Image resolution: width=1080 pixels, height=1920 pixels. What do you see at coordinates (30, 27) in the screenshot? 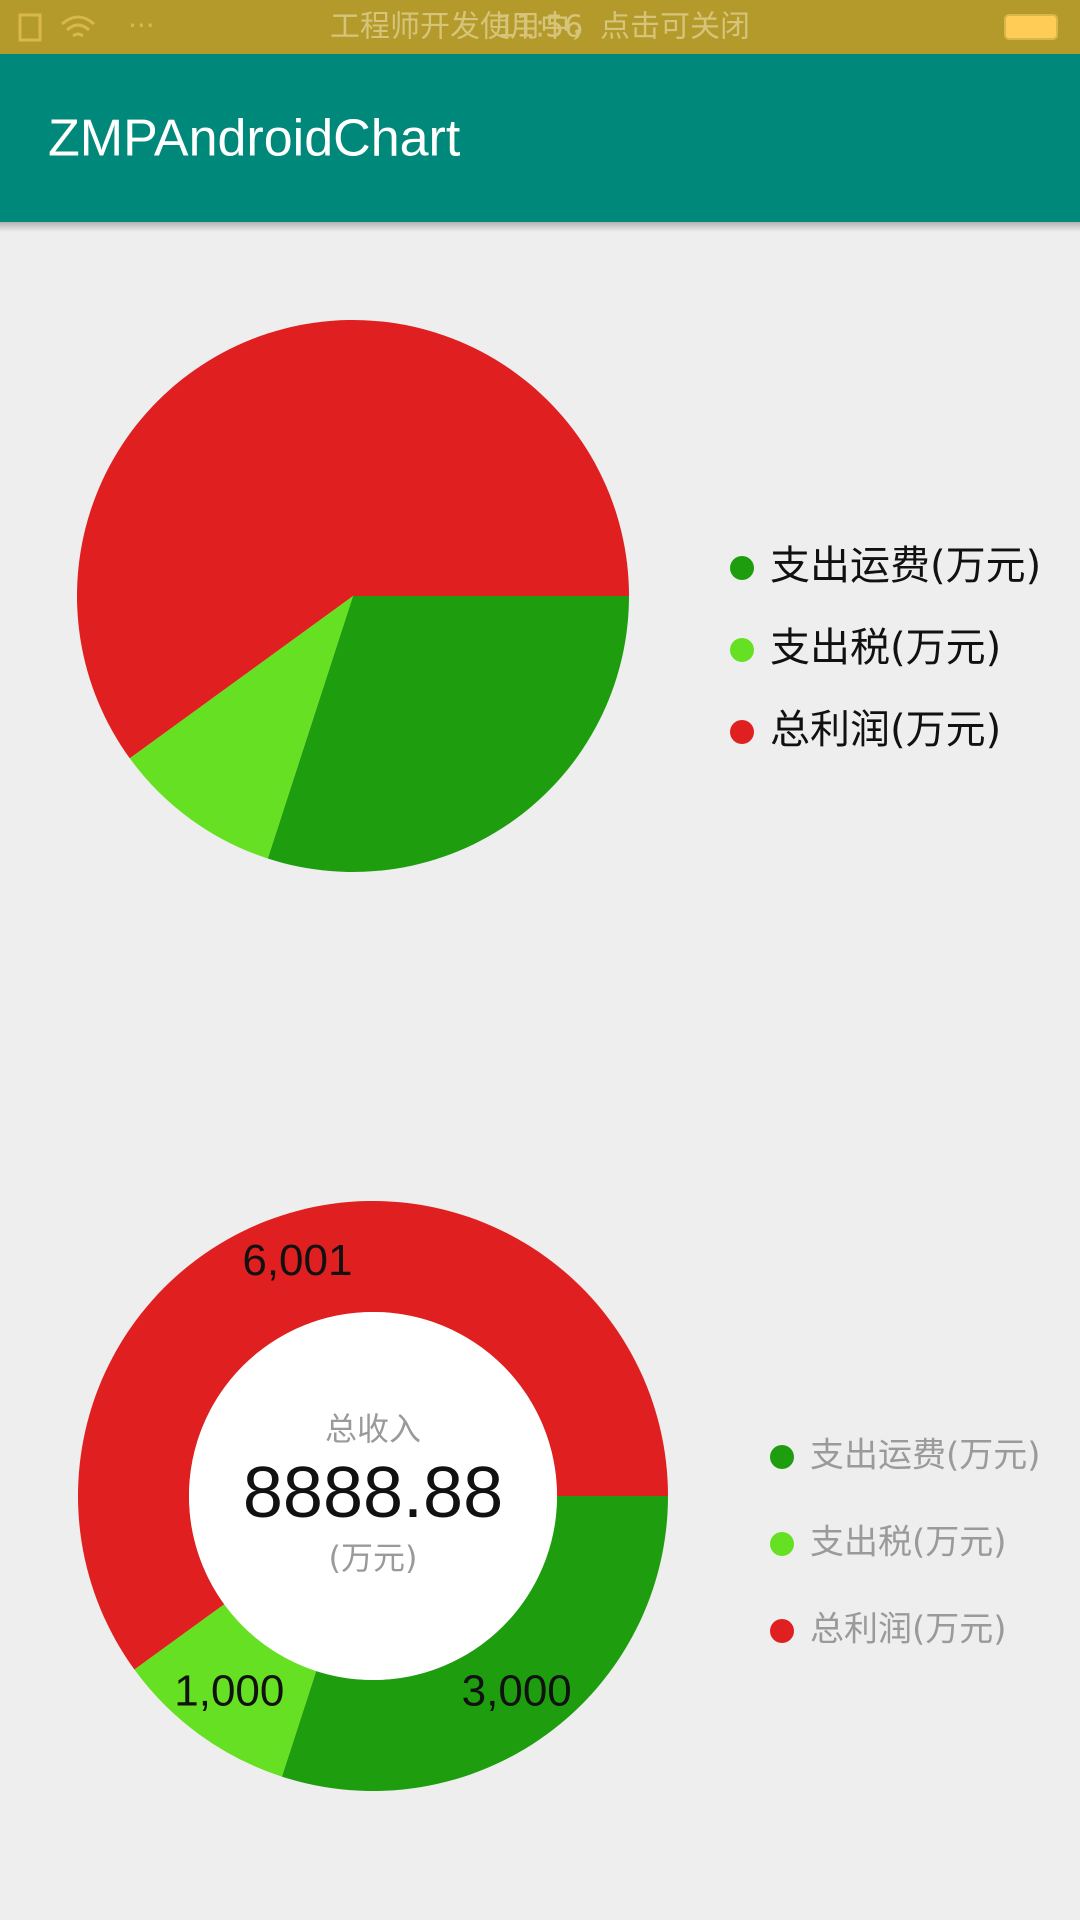
I see `sim-icon` at bounding box center [30, 27].